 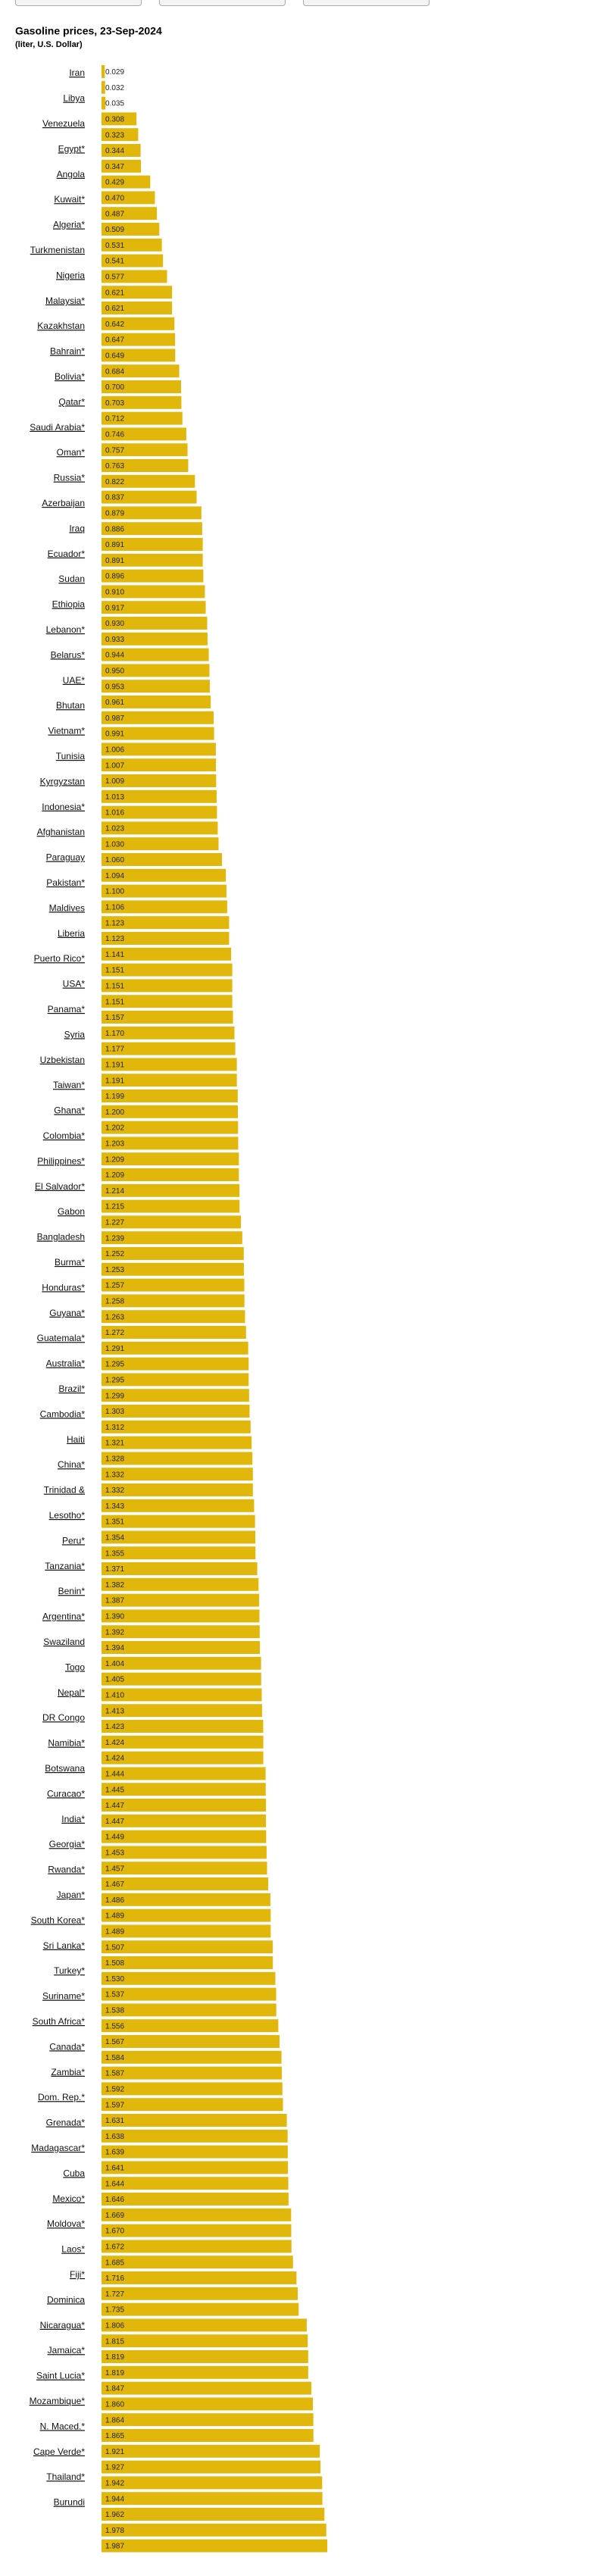 What do you see at coordinates (65, 2476) in the screenshot?
I see `country-link: Thailand*` at bounding box center [65, 2476].